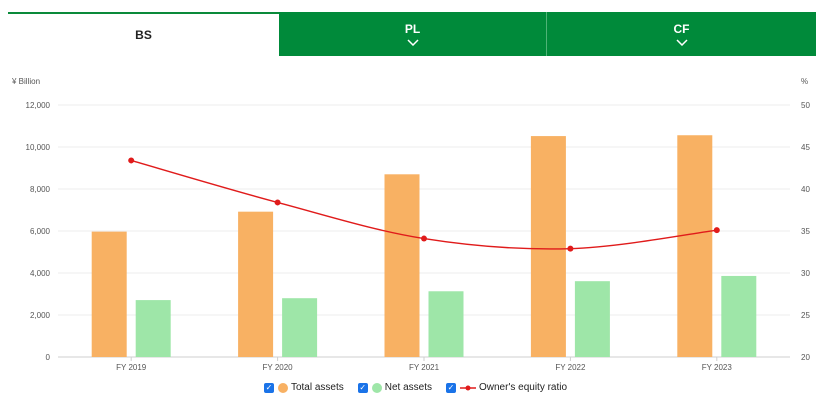 The height and width of the screenshot is (403, 831). I want to click on x-tick-label: FY 2020, so click(278, 367).